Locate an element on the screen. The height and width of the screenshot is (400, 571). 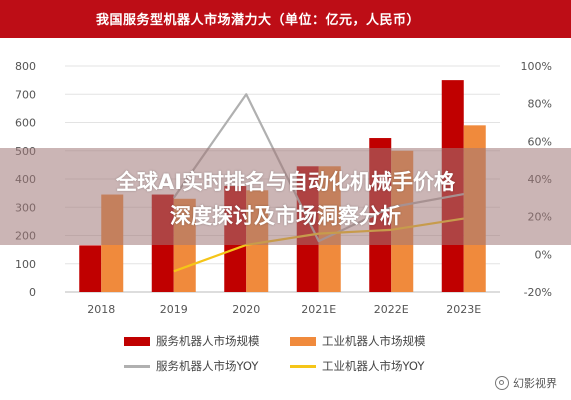
y-left-tick-label: 0 is located at coordinates (32, 292).